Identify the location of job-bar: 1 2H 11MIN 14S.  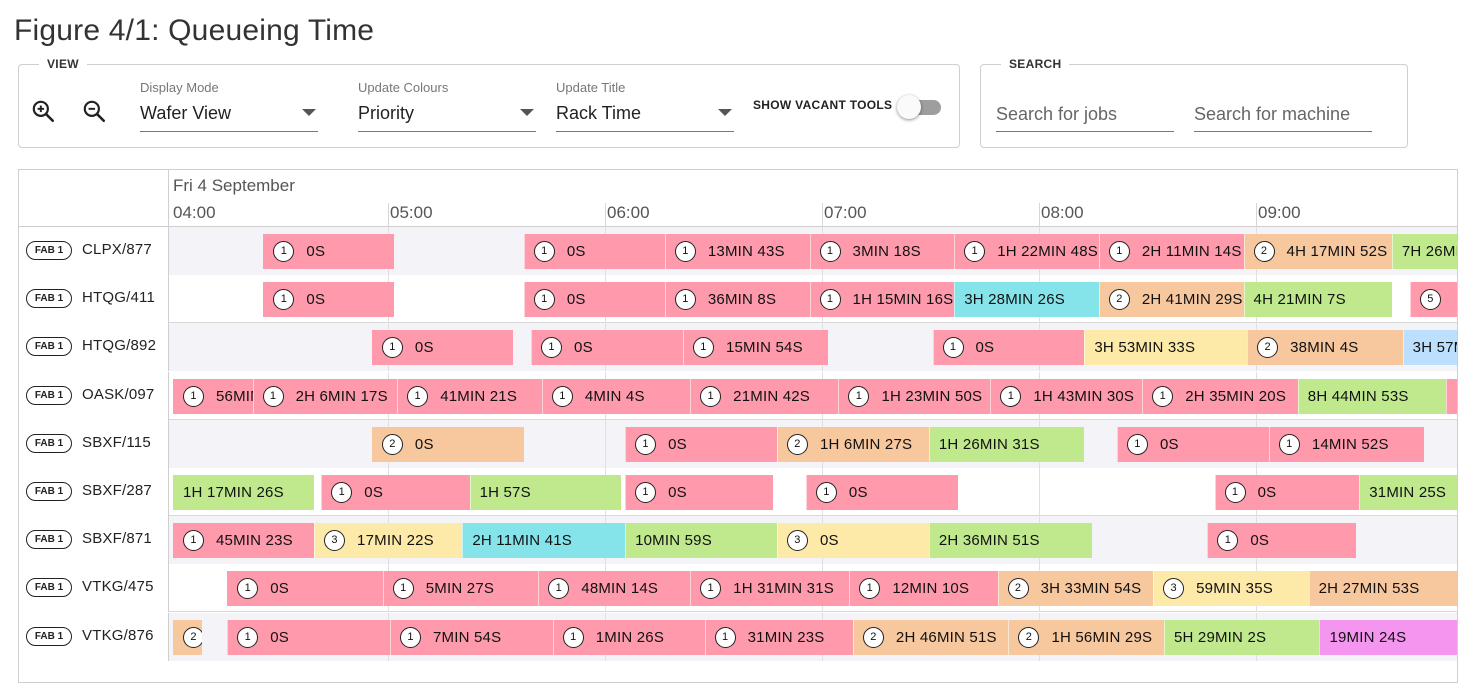
(1171, 251).